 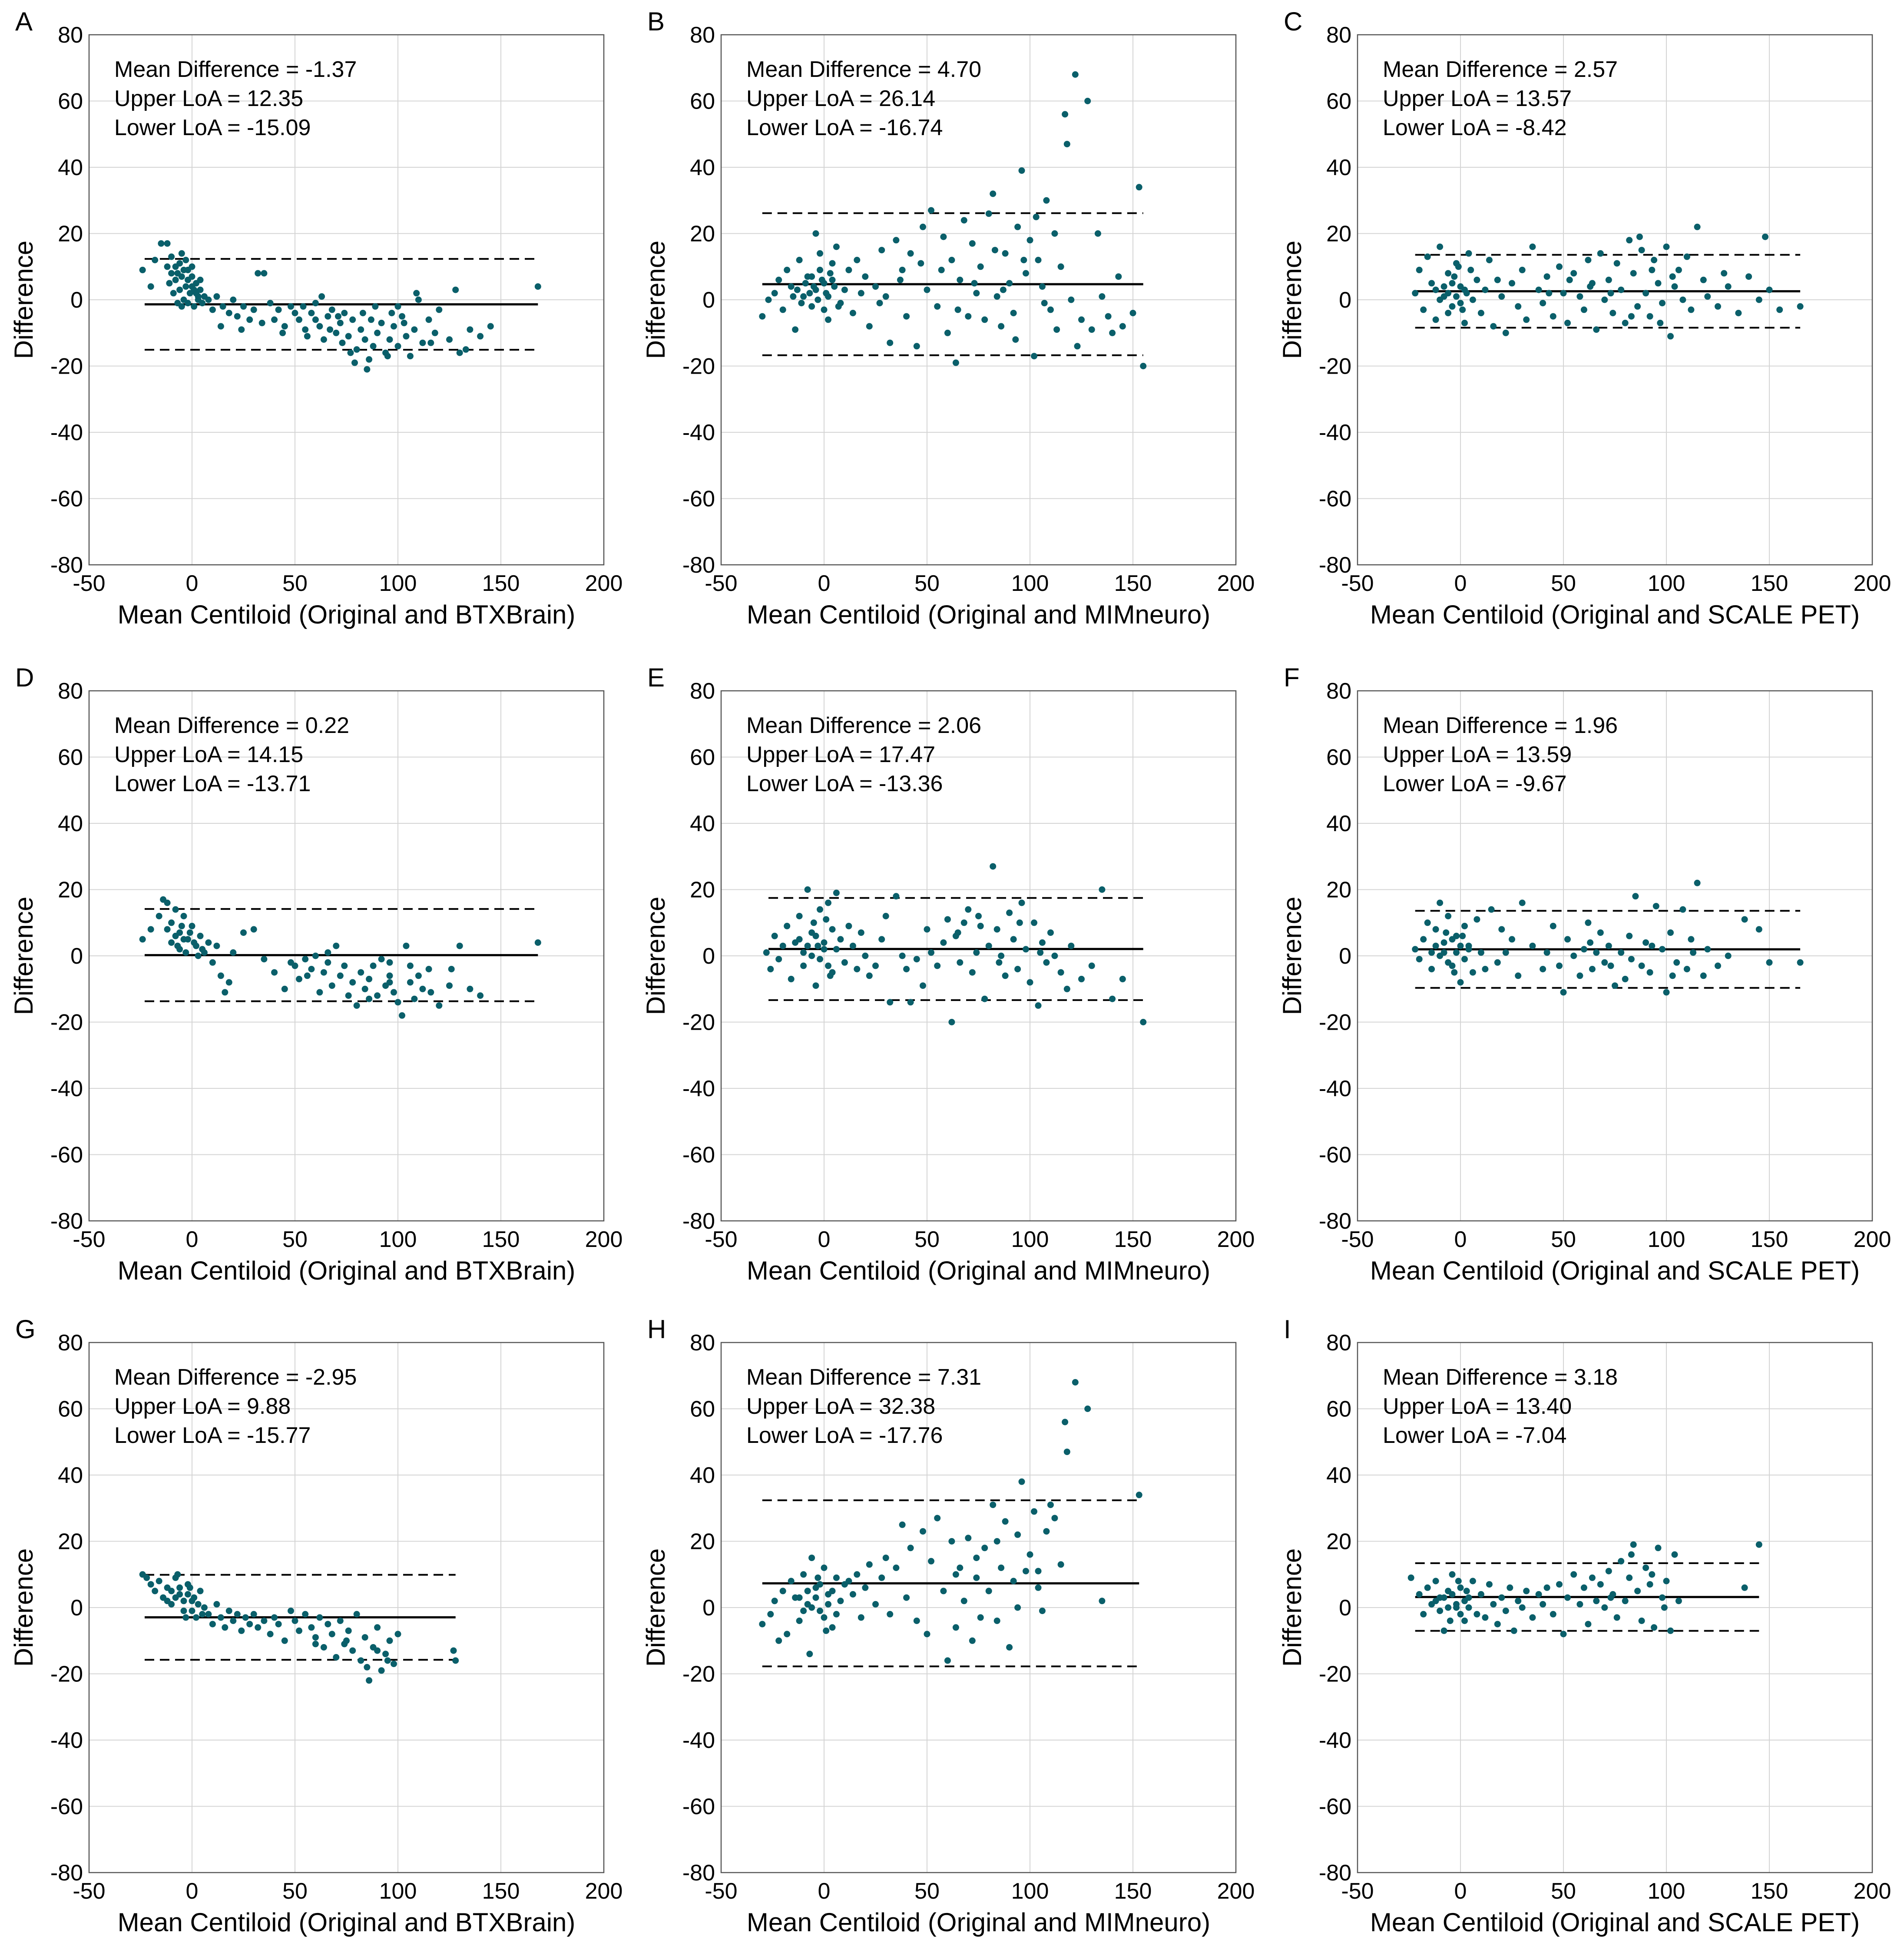 What do you see at coordinates (1338, 1343) in the screenshot?
I see `y-tick-label: 80` at bounding box center [1338, 1343].